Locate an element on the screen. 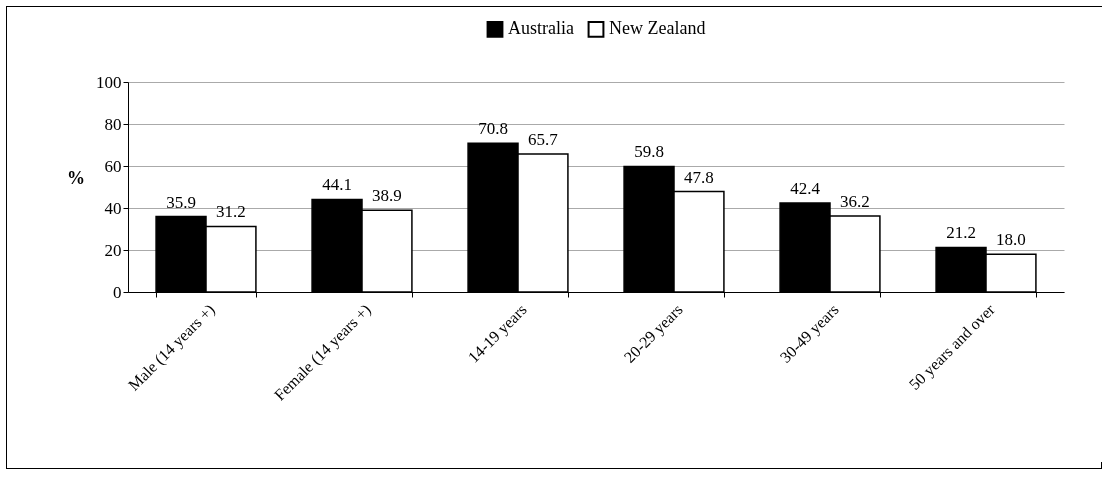 Image resolution: width=1112 pixels, height=481 pixels. data-label: 65.7 is located at coordinates (543, 140).